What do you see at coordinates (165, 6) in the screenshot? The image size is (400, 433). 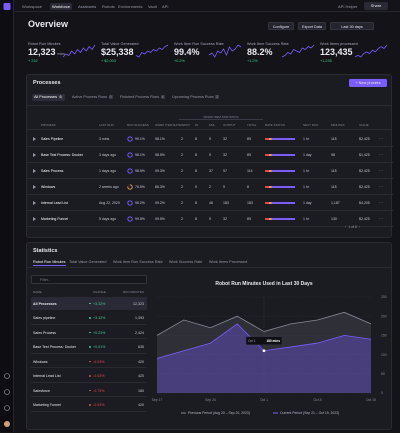 I see `nav-tab: API` at bounding box center [165, 6].